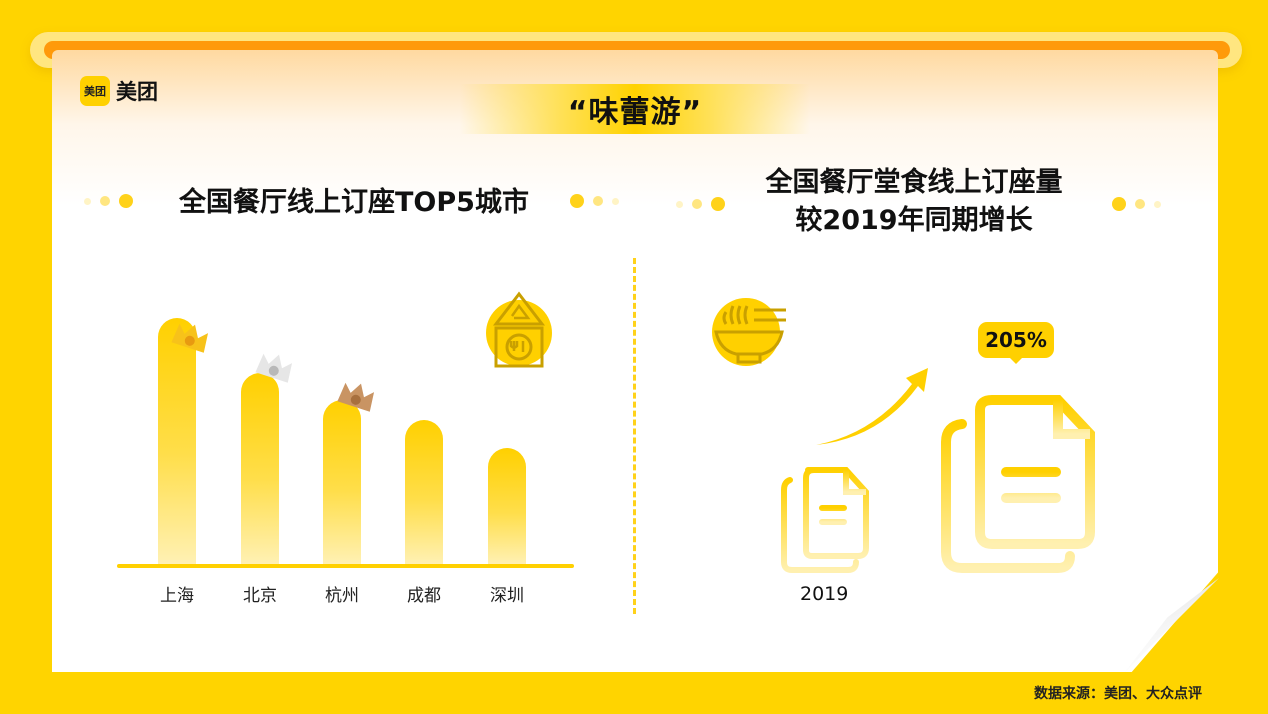 The image size is (1268, 714). I want to click on gold-crown-icon, so click(190, 338).